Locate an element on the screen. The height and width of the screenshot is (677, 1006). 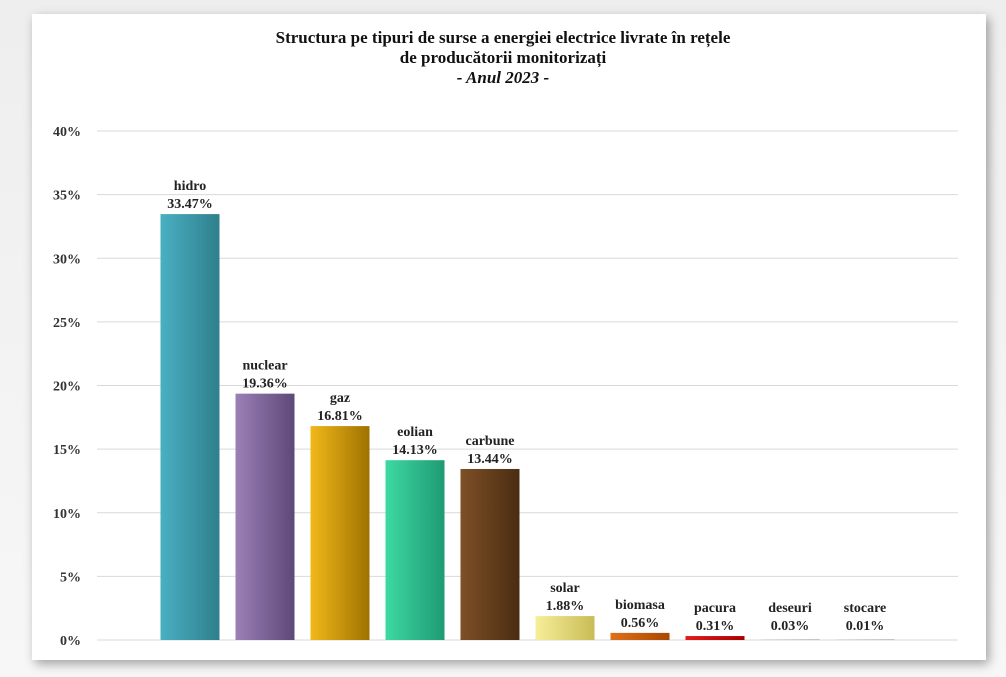
y-tick-label: 0% is located at coordinates (70, 641).